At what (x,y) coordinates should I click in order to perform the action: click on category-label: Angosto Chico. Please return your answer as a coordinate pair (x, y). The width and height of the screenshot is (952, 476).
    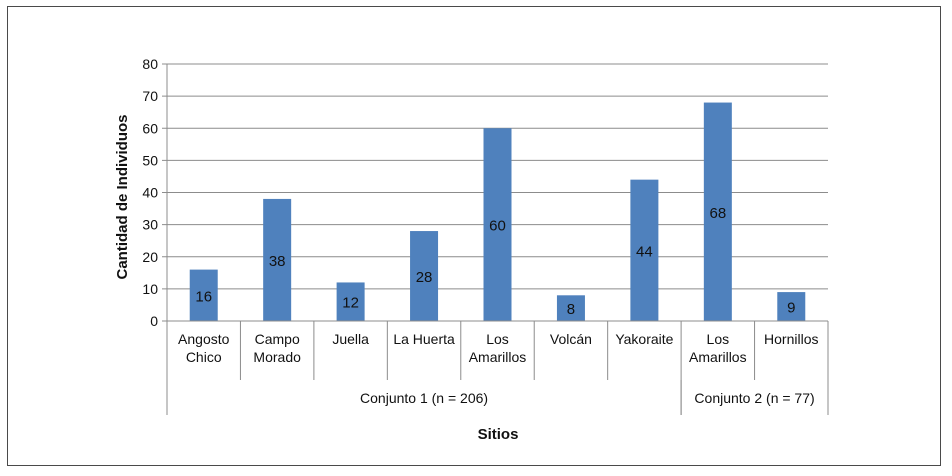
    Looking at the image, I should click on (204, 348).